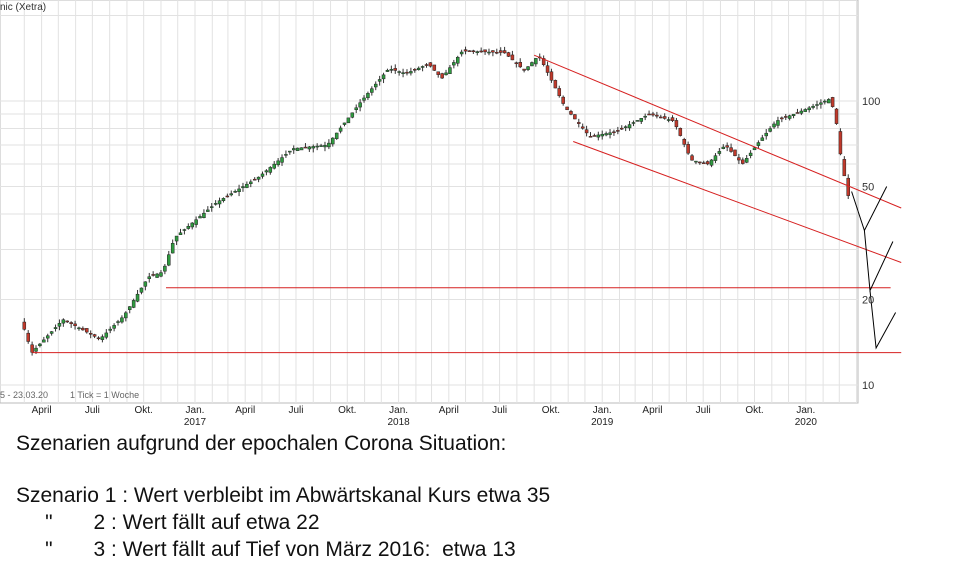  I want to click on period-label: 5 - 23.03.20, so click(24, 395).